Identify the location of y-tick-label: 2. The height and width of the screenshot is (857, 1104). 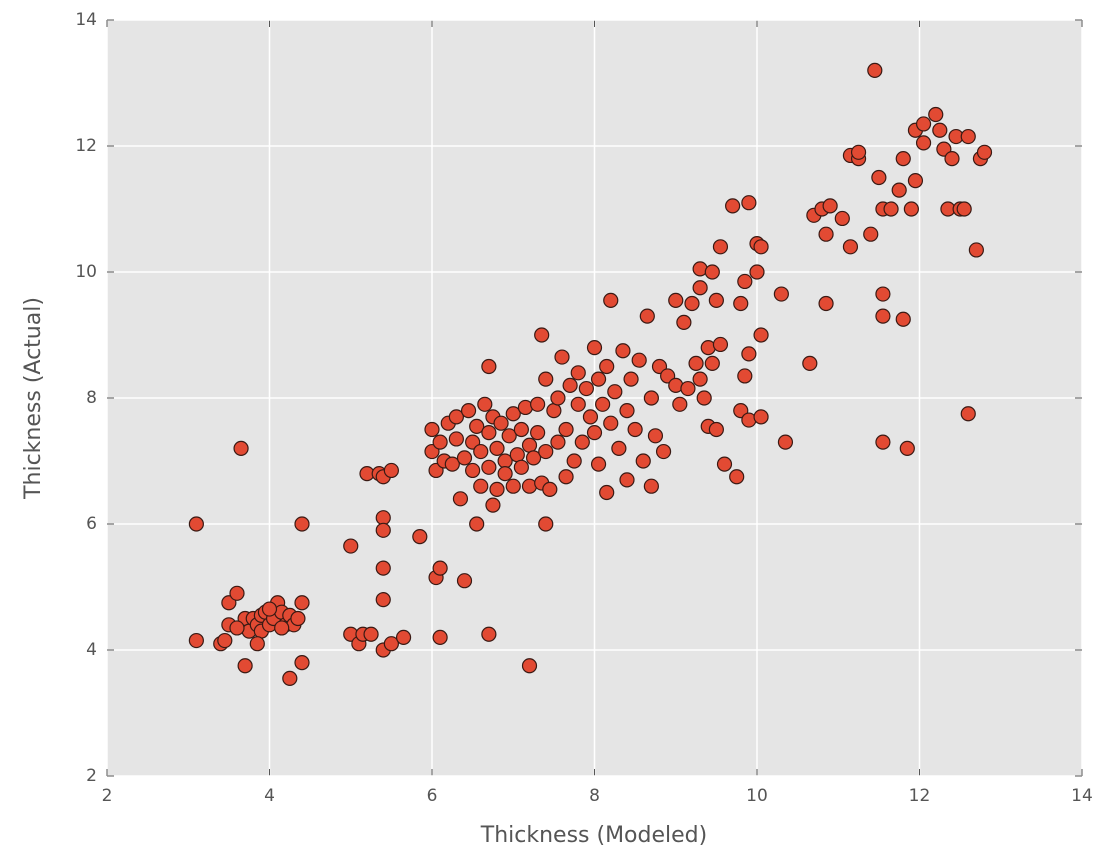
(91, 776).